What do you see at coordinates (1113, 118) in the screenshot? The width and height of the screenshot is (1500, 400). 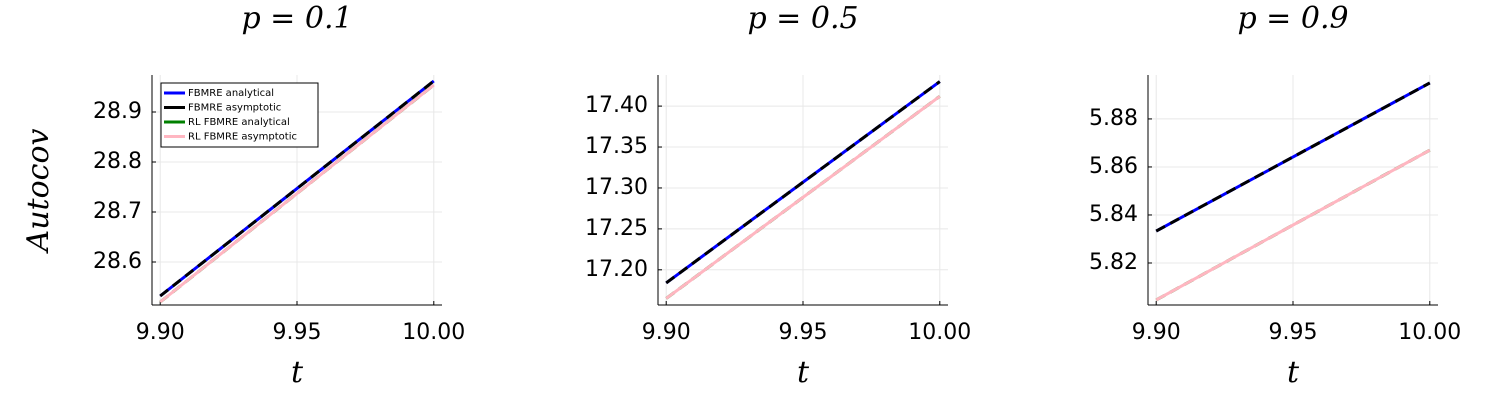 I see `y-tick-label: 5.88` at bounding box center [1113, 118].